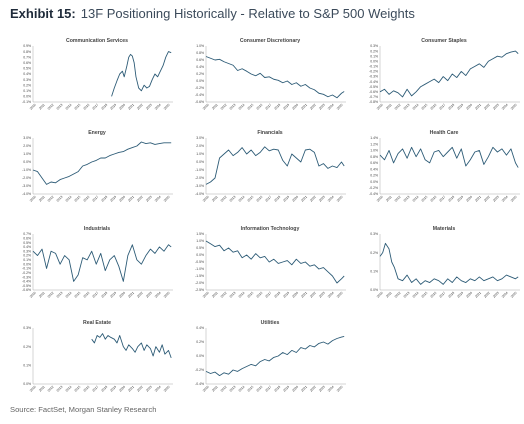 This screenshot has height=424, width=524. I want to click on y-tick-label: 1.0%, so click(200, 154).